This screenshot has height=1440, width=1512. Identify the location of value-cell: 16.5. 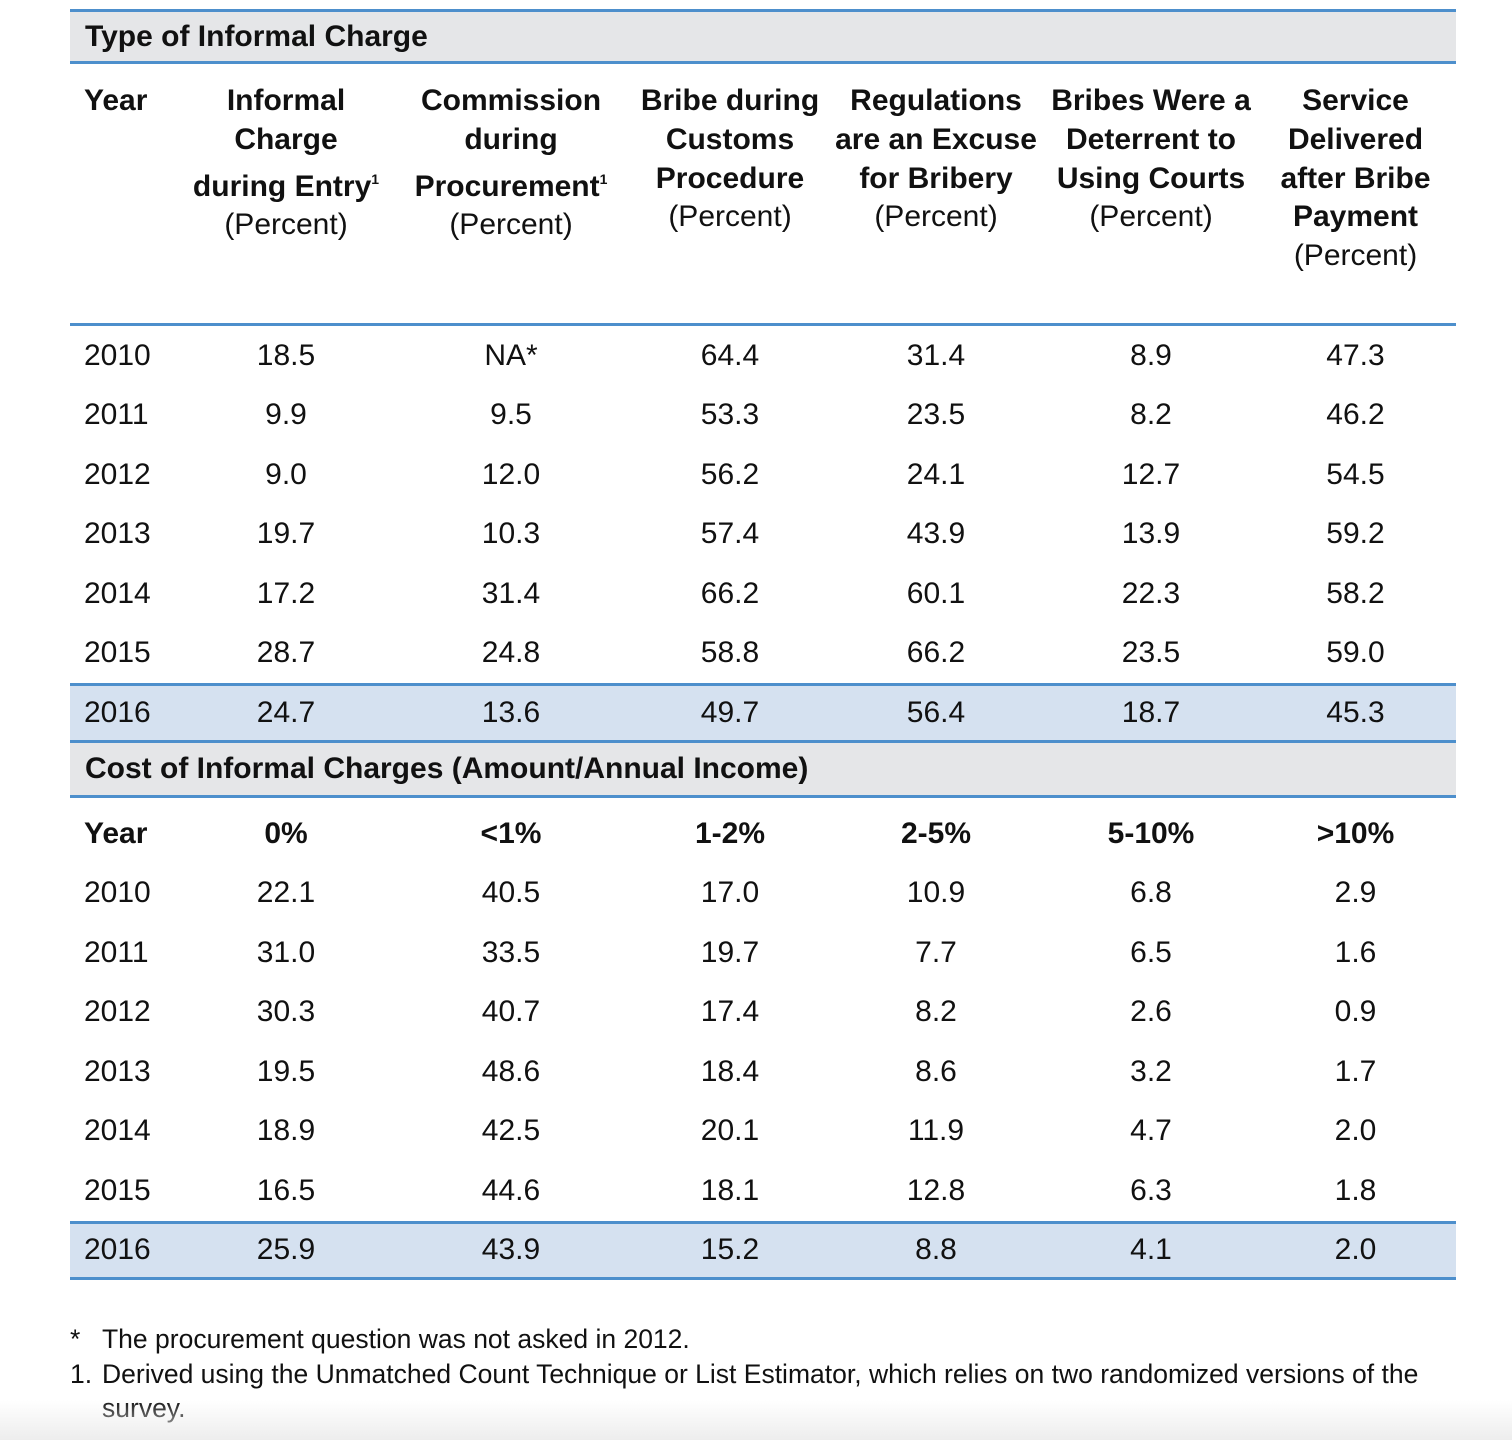
(286, 1190).